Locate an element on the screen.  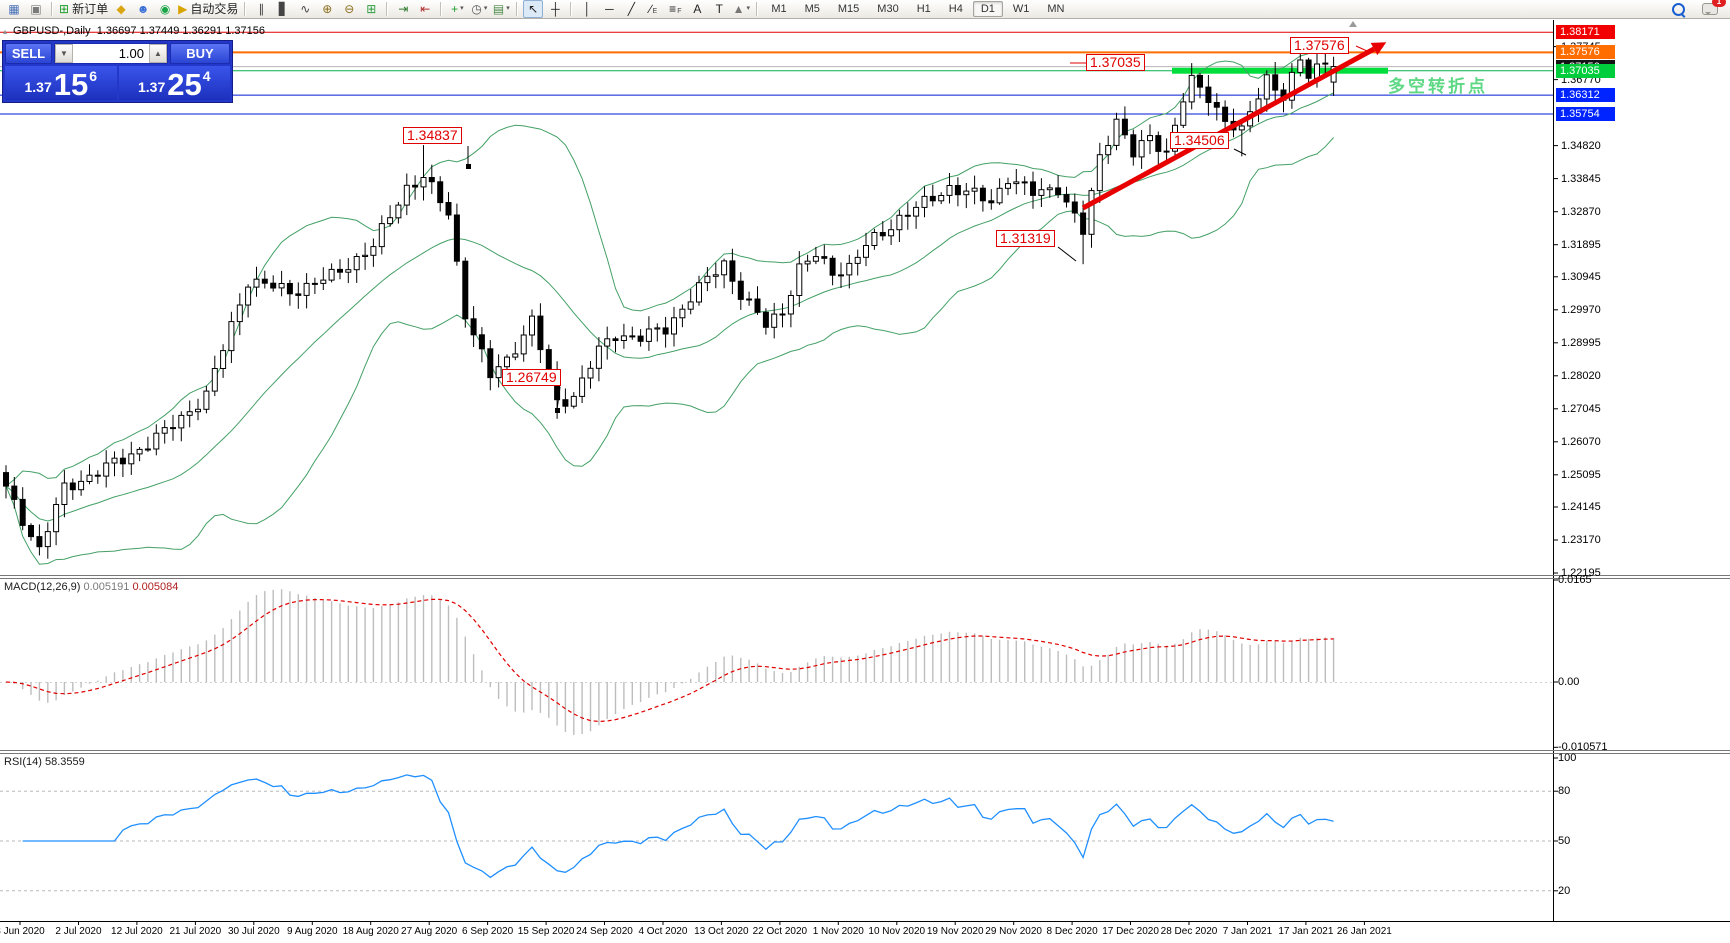
bars-chart-icon: ∥ is located at coordinates (261, 9).